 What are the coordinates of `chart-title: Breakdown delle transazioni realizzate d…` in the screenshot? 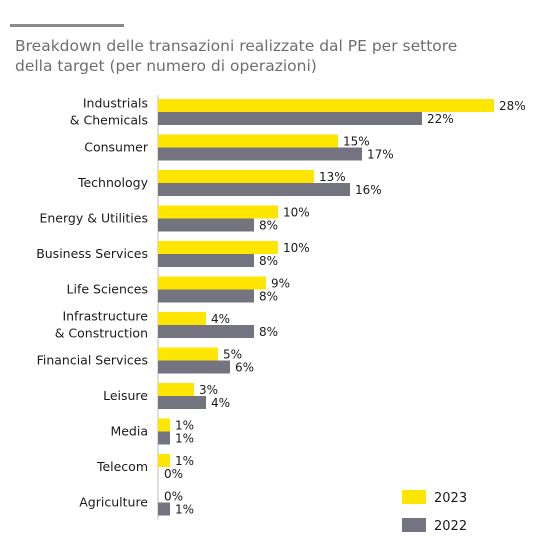 It's located at (236, 56).